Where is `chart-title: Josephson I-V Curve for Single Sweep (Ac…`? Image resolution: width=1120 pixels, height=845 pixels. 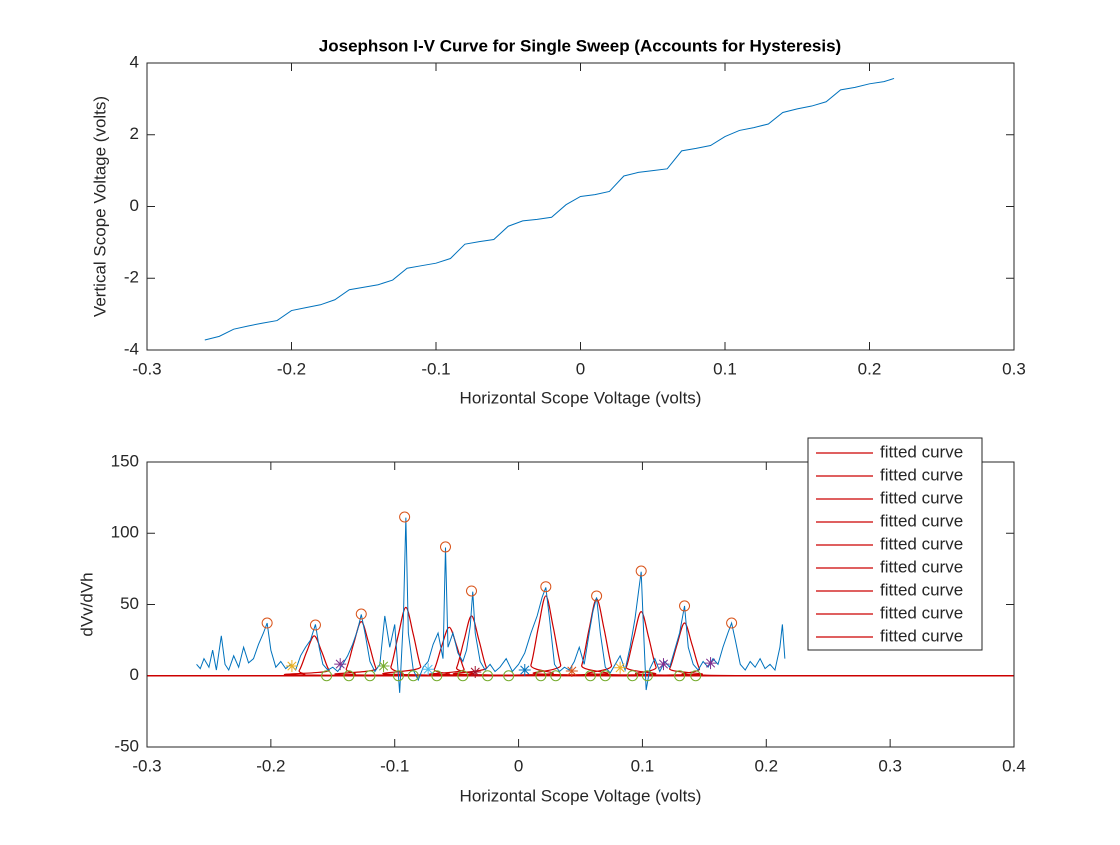 chart-title: Josephson I-V Curve for Single Sweep (Ac… is located at coordinates (580, 45).